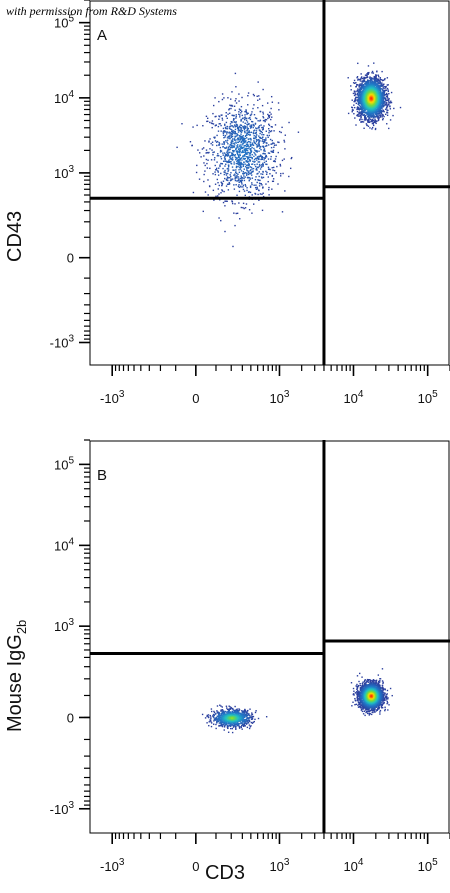 This screenshot has width=450, height=893. What do you see at coordinates (62, 808) in the screenshot?
I see `y-tick-label: -103` at bounding box center [62, 808].